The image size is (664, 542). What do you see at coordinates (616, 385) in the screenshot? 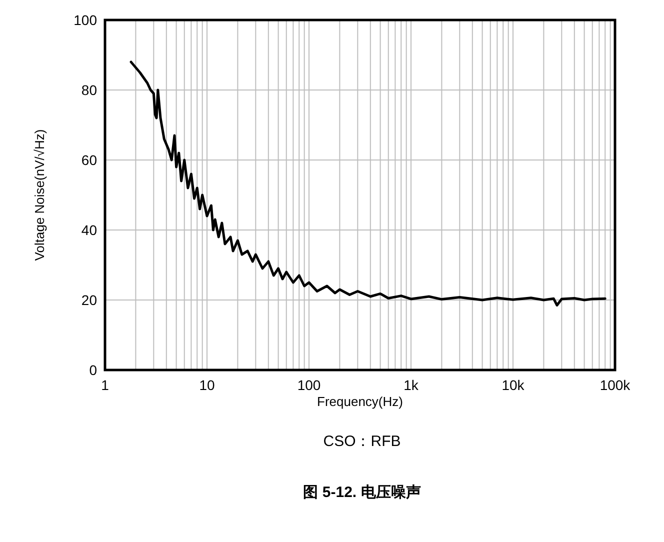
I see `x-tick-label: 100k` at bounding box center [616, 385].